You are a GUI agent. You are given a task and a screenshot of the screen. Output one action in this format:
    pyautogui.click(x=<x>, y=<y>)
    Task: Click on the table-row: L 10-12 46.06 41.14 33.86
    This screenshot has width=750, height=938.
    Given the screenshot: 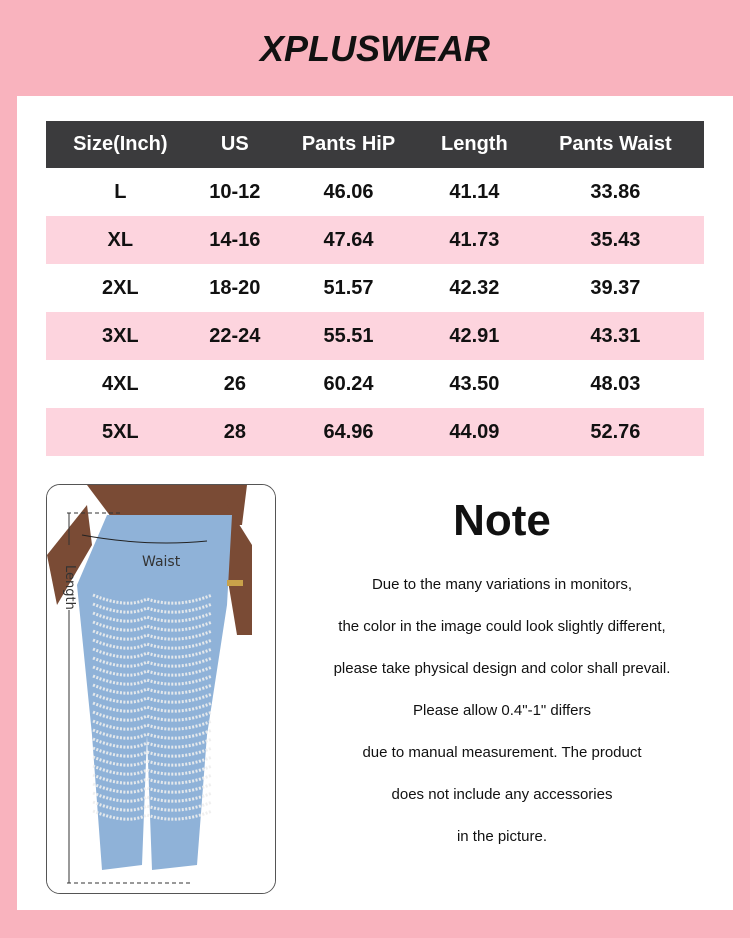 What is the action you would take?
    pyautogui.click(x=375, y=192)
    